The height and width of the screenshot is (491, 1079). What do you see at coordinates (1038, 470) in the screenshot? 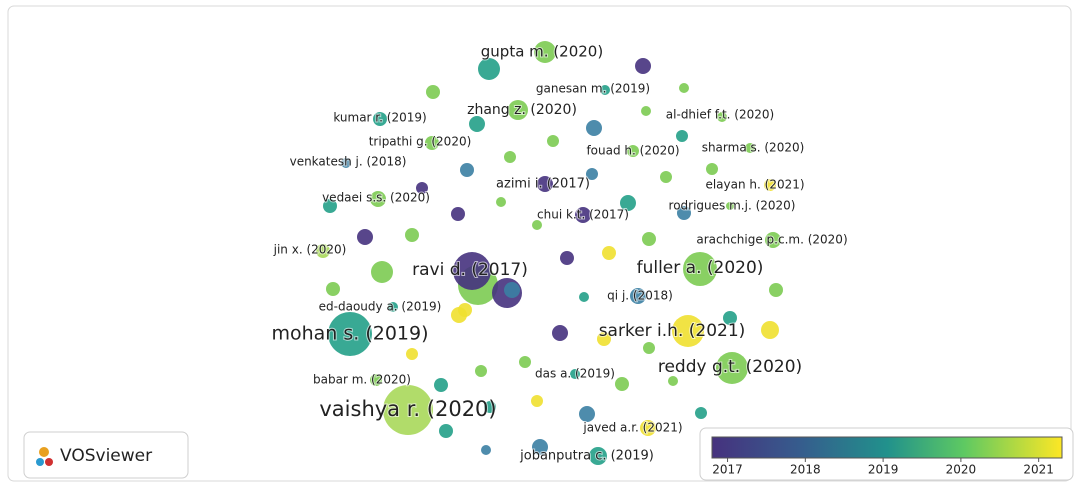
I see `legend-tick-label: 2021` at bounding box center [1038, 470].